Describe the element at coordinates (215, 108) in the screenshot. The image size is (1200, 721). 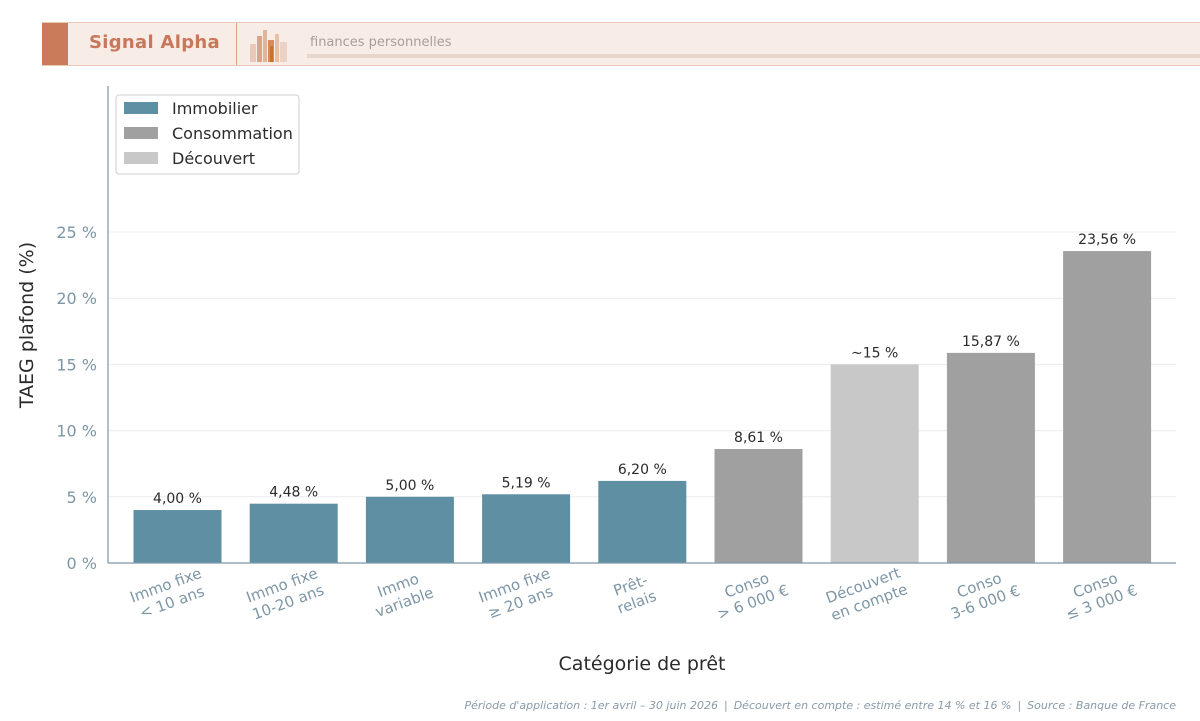
I see `legend-label: Immobilier` at that location.